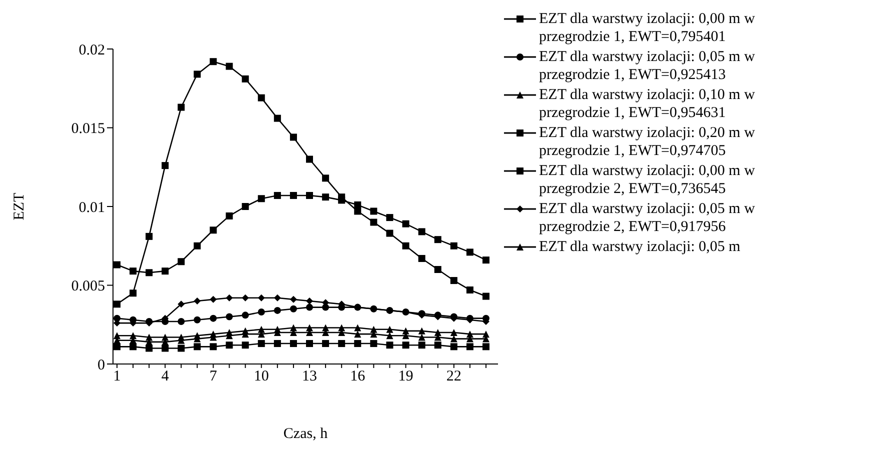 This screenshot has height=457, width=882. Describe the element at coordinates (647, 104) in the screenshot. I see `legend-label: EZT dla warstwy izolacji: 0,10 m w przegrodzie 1, EWT=0,954631` at that location.